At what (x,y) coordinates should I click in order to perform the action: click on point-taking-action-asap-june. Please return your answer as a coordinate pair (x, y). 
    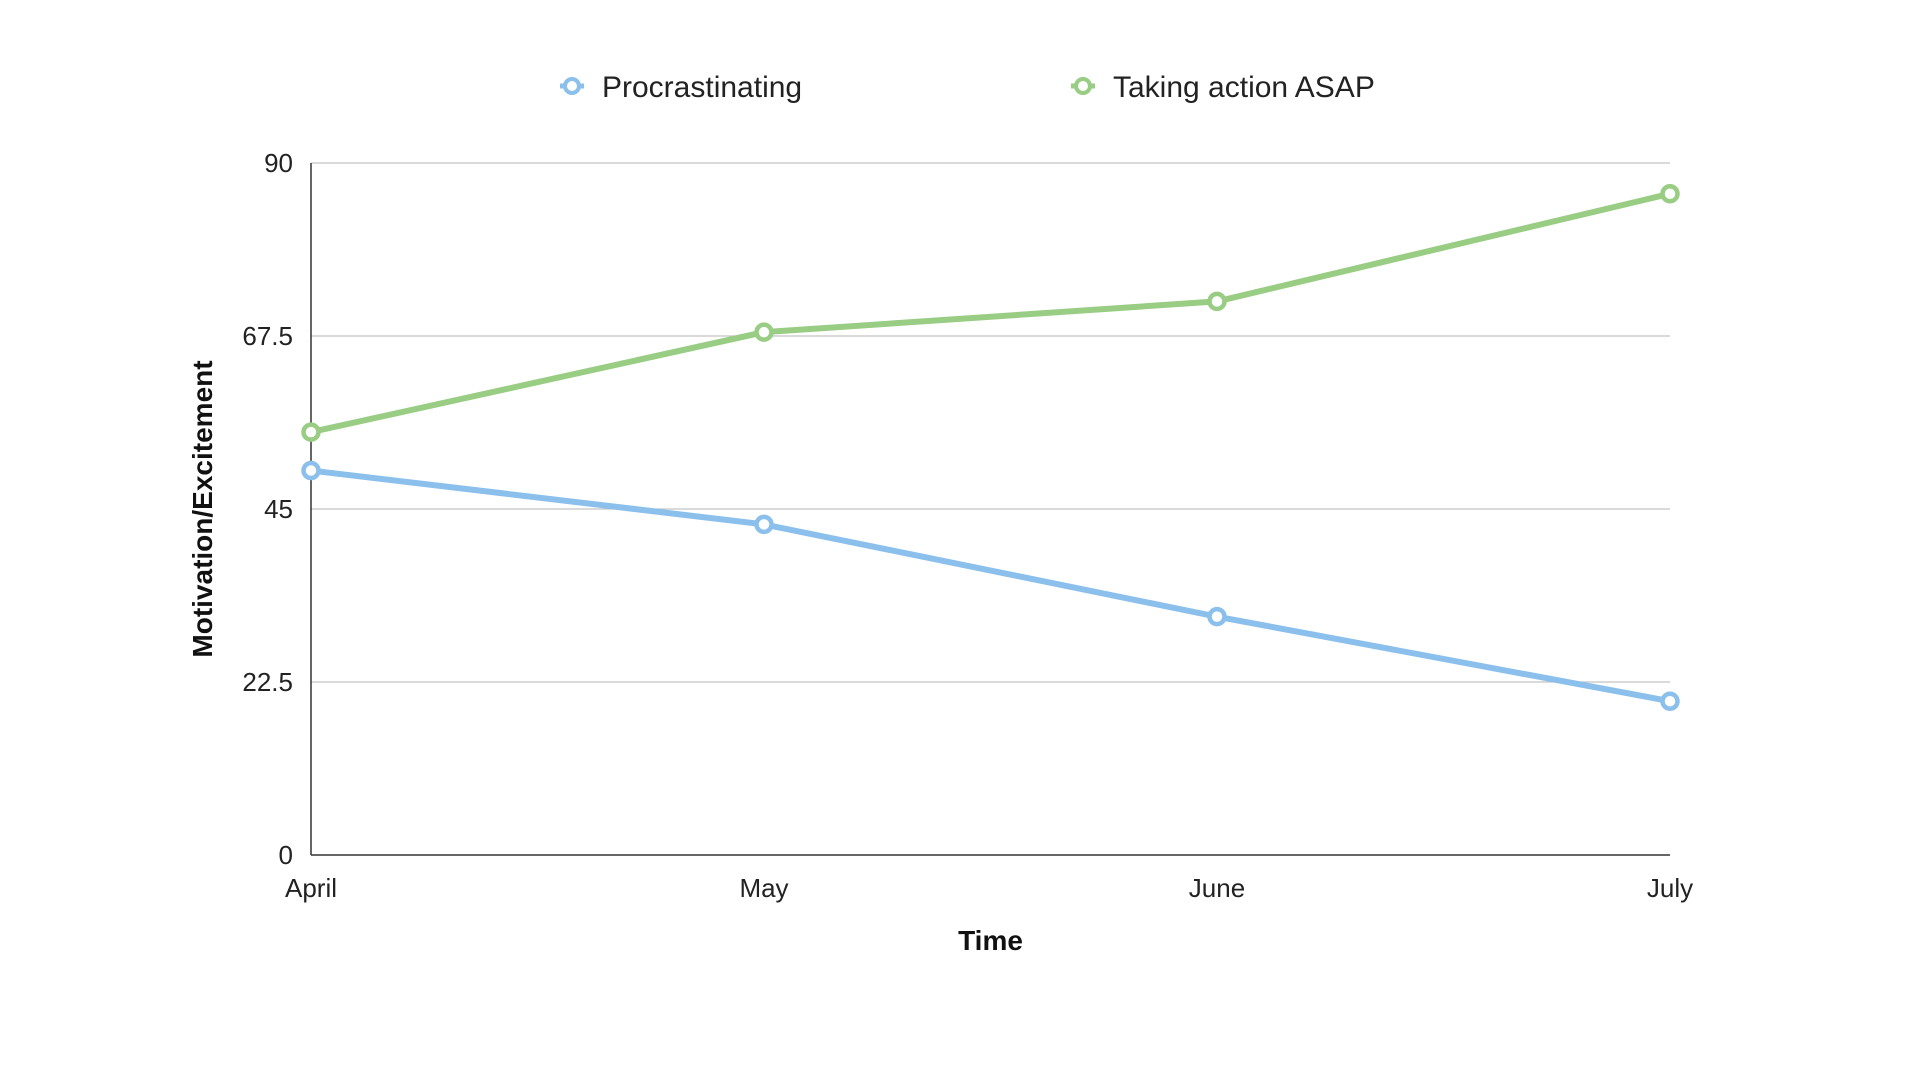
    Looking at the image, I should click on (1217, 301).